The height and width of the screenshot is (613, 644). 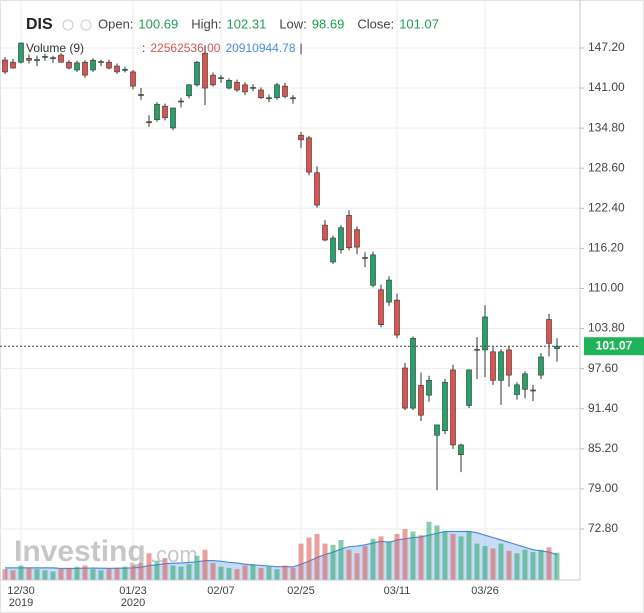 I want to click on x-tick-label: 02/07, so click(x=221, y=591).